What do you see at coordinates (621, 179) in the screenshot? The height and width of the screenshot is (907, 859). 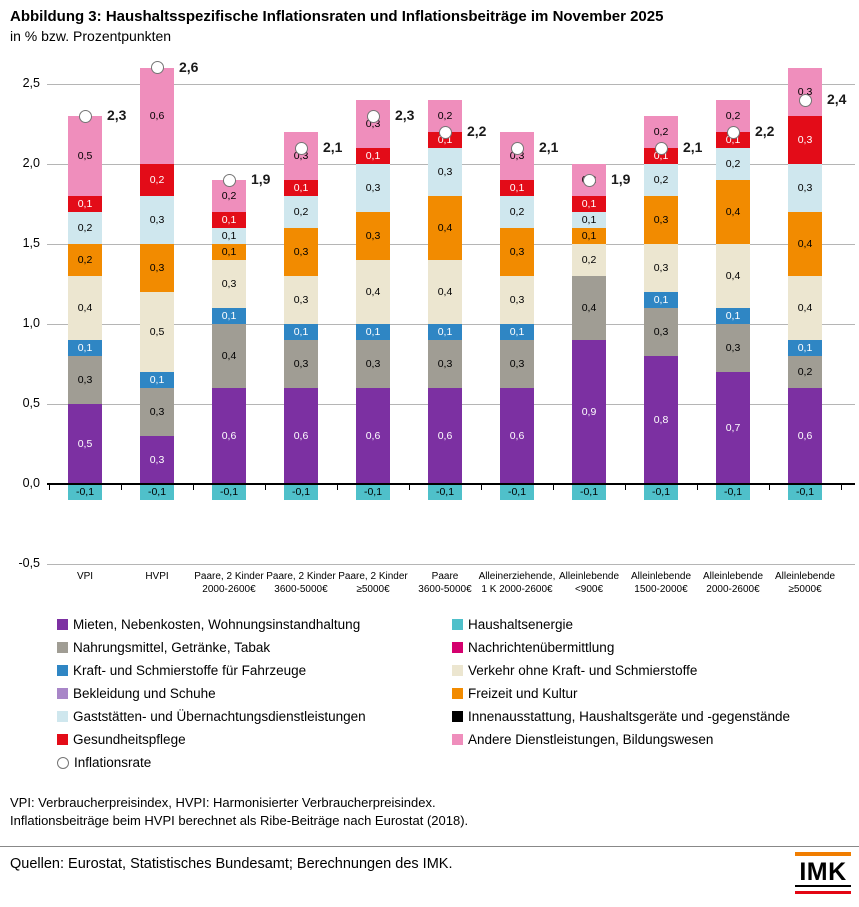 I see `inflation-rate-label: 1,9` at bounding box center [621, 179].